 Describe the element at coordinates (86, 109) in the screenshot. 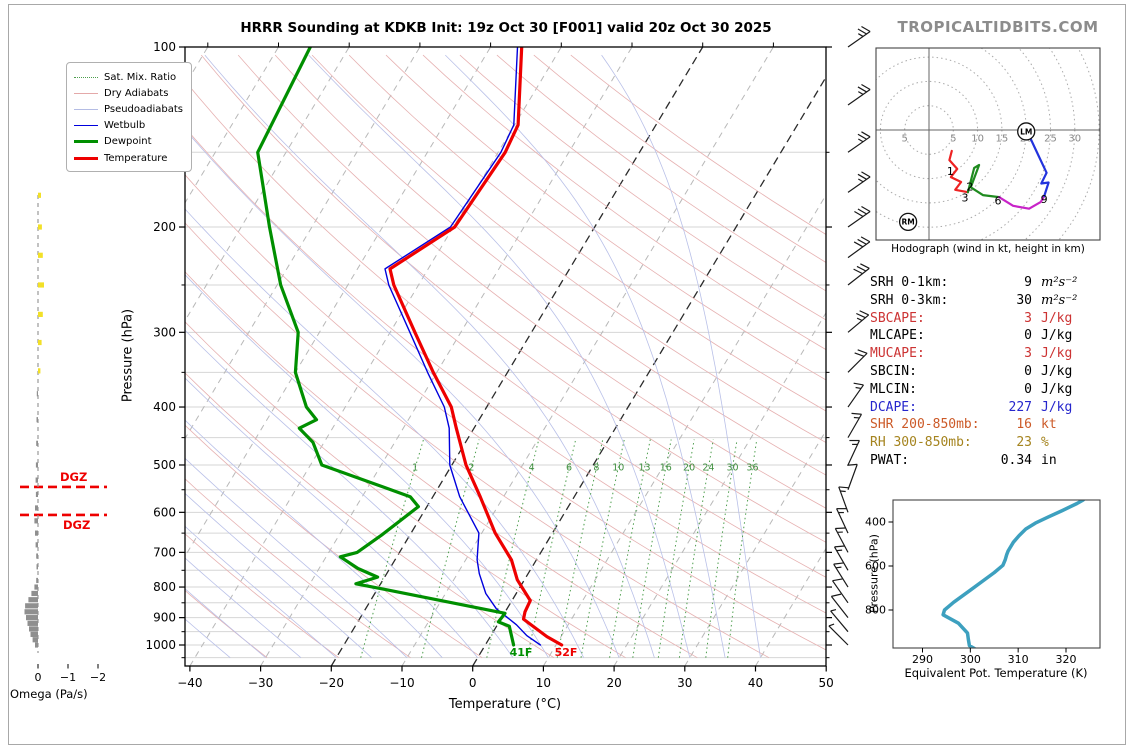

I see `pseudoadiabat-line-icon` at that location.